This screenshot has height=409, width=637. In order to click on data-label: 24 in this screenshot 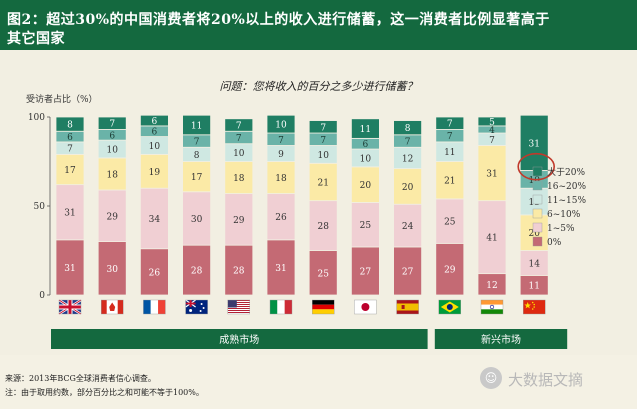, I will do `click(408, 227)`.